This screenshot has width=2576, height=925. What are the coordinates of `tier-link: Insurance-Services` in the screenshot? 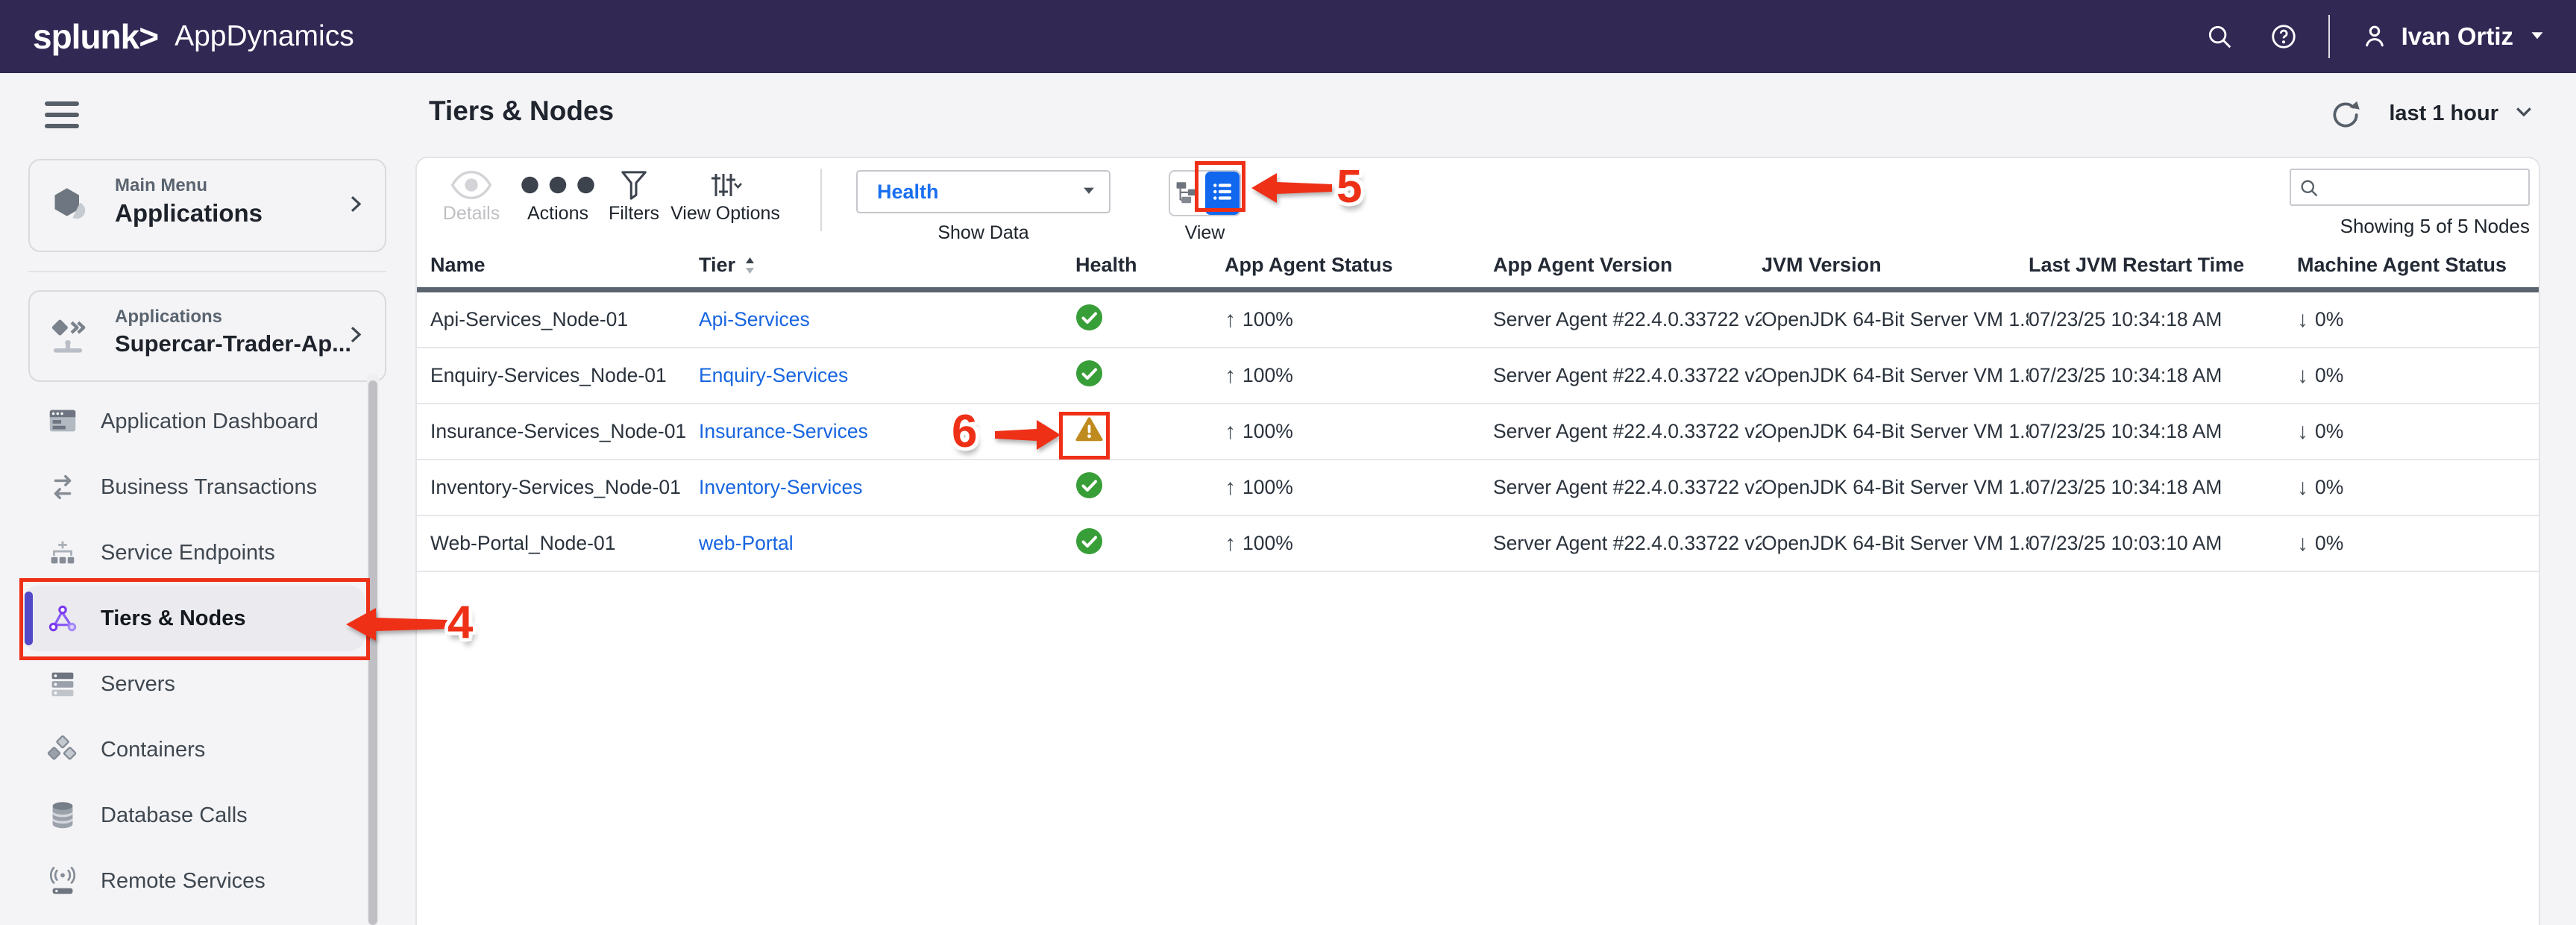 It's located at (783, 431).